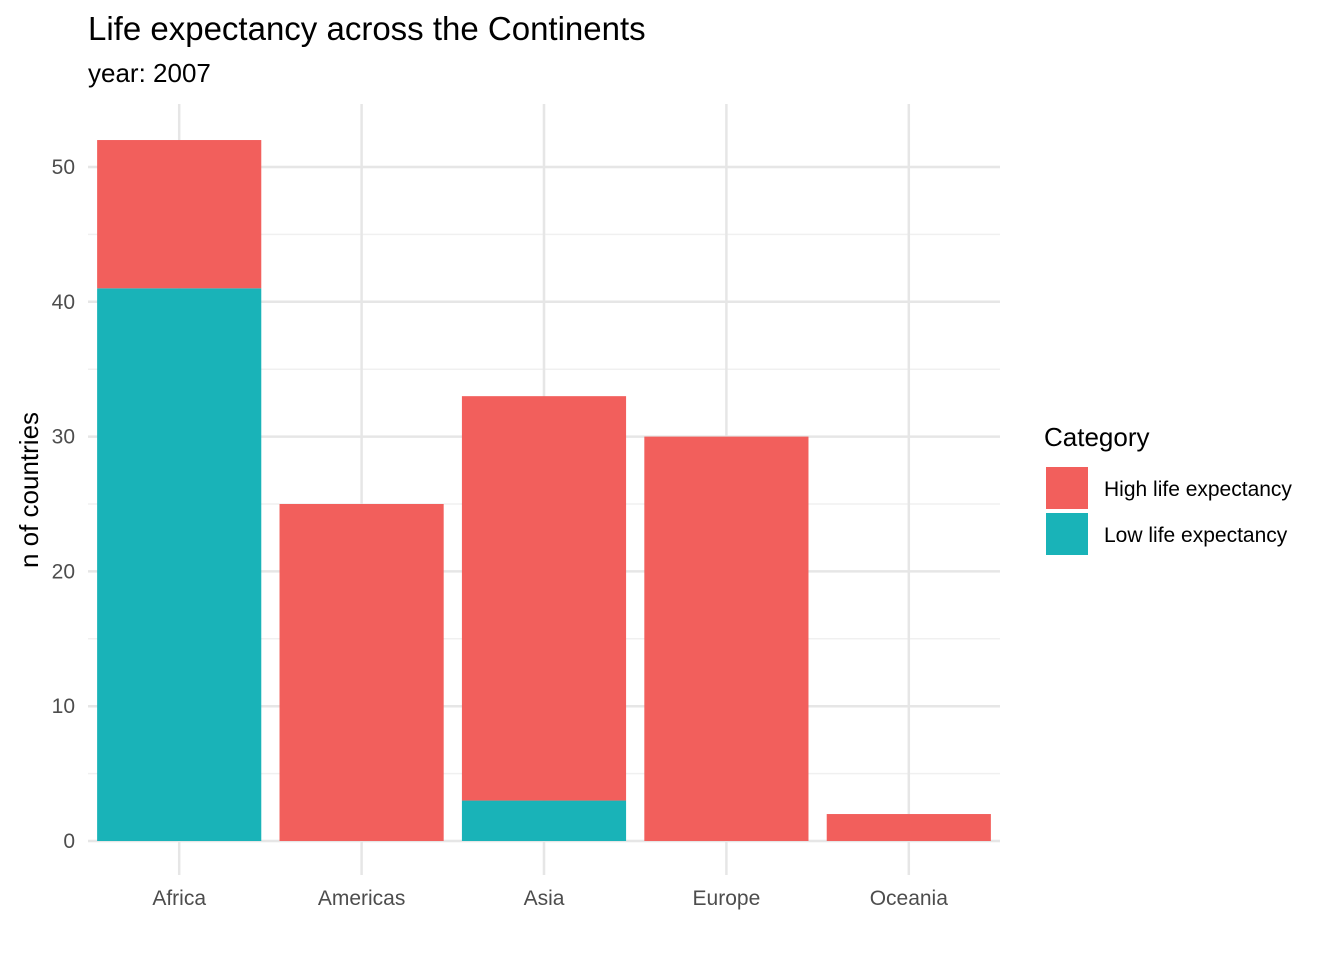  I want to click on legend-swatch-low, so click(1067, 534).